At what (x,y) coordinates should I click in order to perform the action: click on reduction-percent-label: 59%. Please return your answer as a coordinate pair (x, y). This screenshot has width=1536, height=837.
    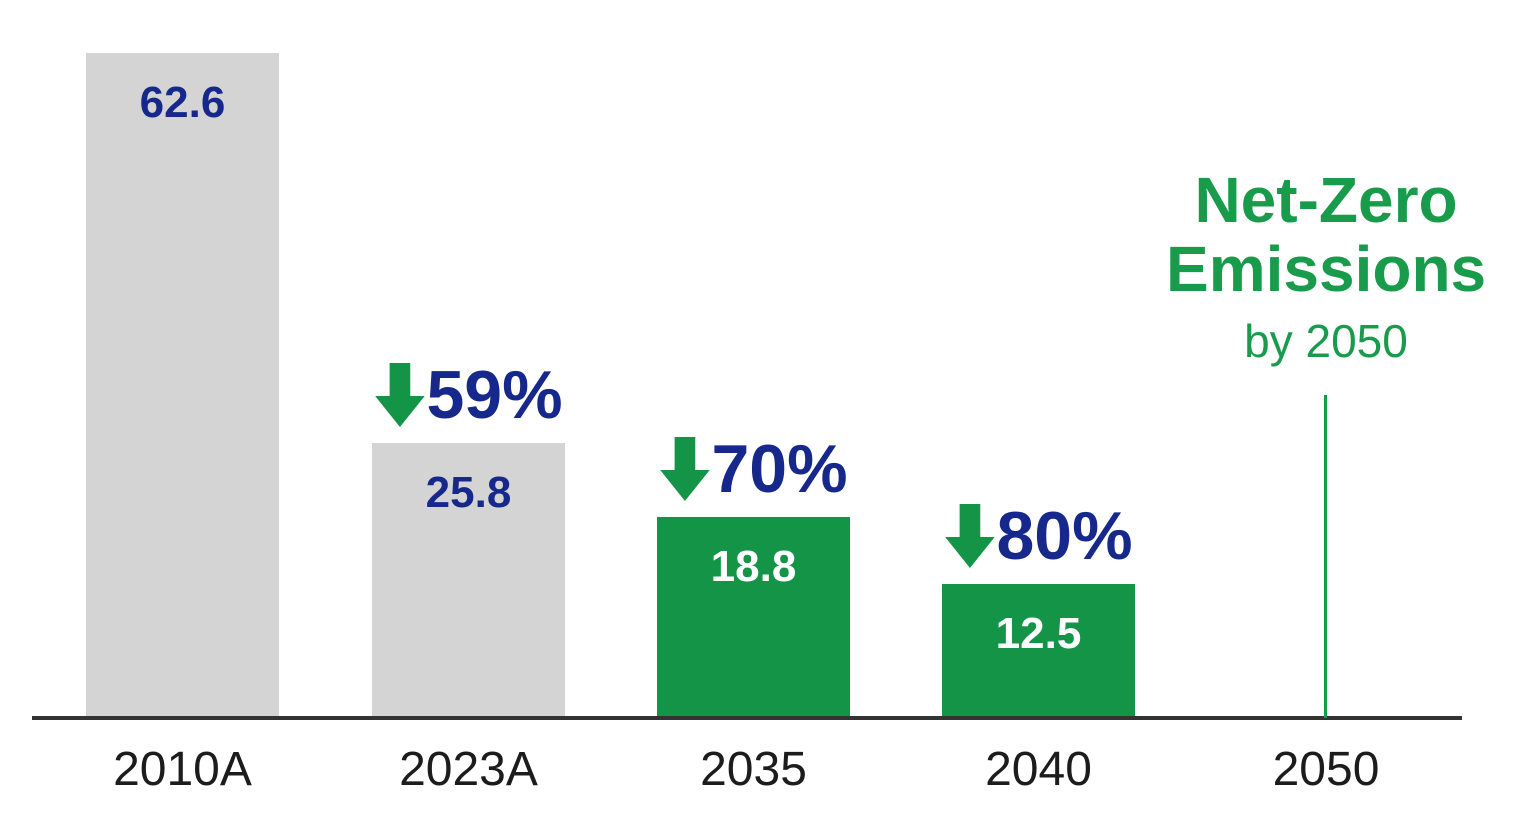
    Looking at the image, I should click on (494, 395).